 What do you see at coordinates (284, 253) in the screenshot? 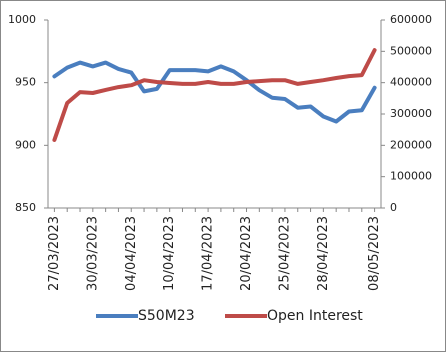
I see `x-tick-label: 25/04/2023` at bounding box center [284, 253].